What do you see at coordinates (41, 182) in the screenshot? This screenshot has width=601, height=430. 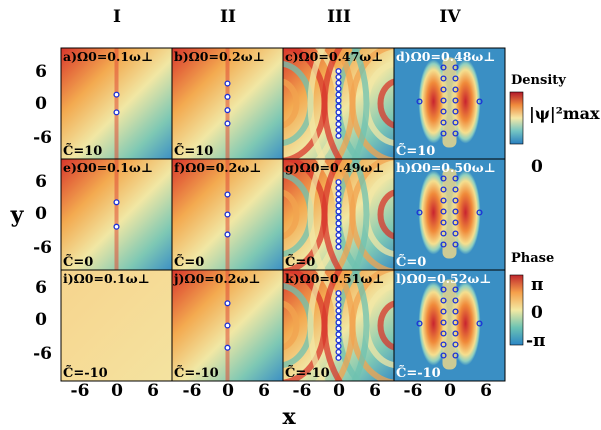 I see `y-tick-row2-6: 6` at bounding box center [41, 182].